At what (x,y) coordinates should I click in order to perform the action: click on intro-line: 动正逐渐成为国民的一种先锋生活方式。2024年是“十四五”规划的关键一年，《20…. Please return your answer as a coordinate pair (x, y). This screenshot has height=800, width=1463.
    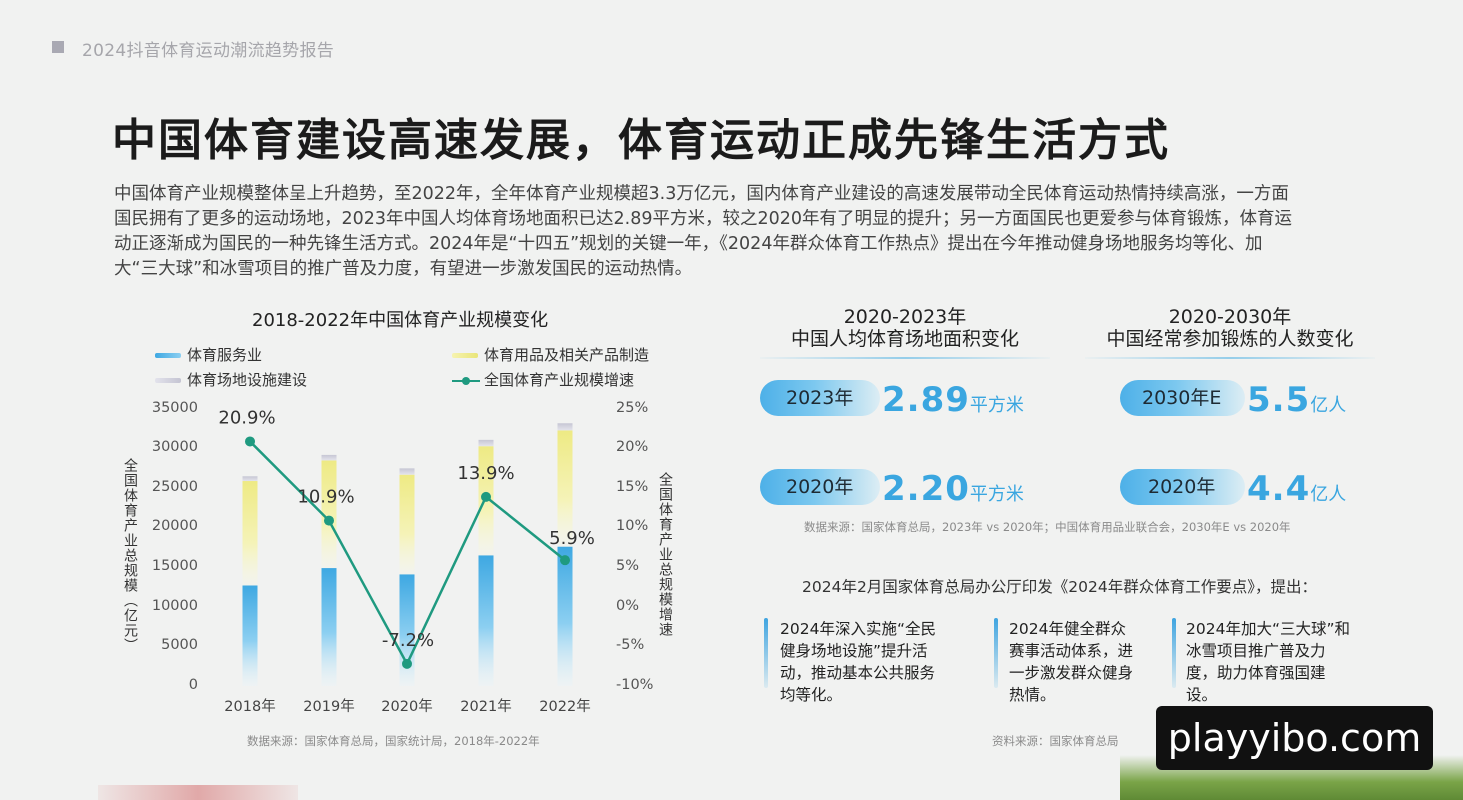
    Looking at the image, I should click on (688, 244).